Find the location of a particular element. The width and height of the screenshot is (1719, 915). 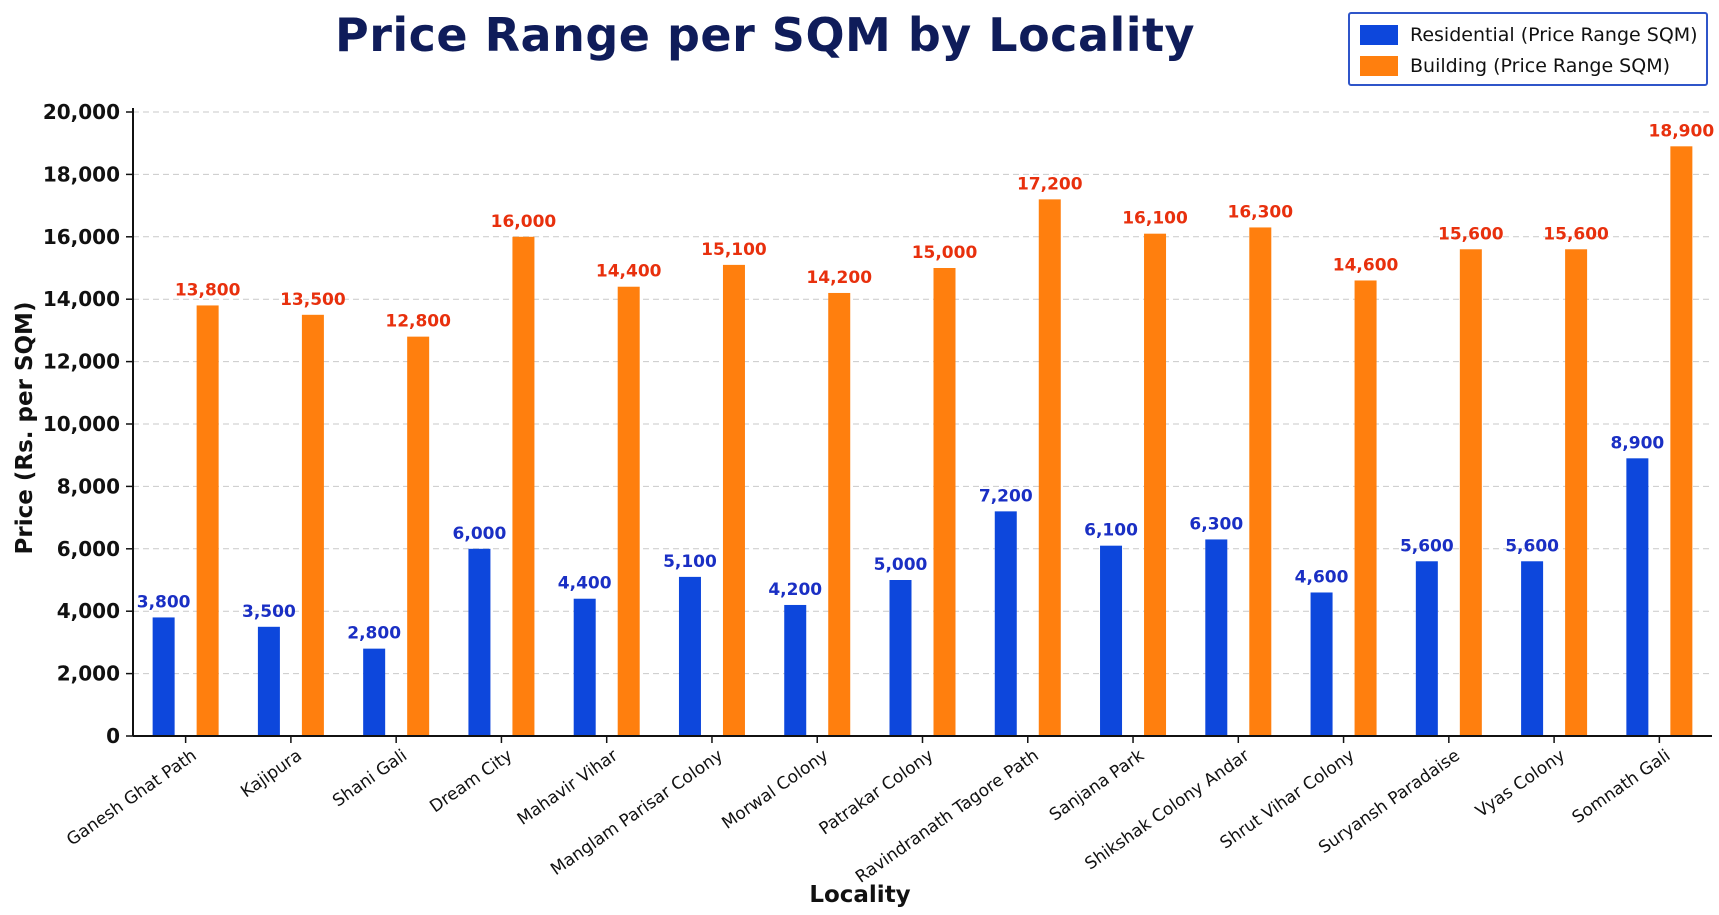

data-label-residential: 4,600 is located at coordinates (1322, 577).